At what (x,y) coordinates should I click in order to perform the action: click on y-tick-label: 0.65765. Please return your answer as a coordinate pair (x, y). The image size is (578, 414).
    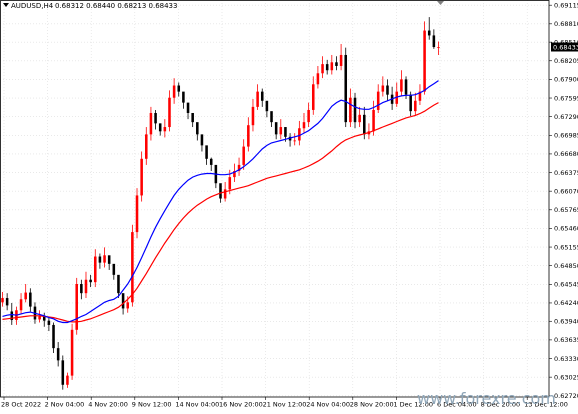
    Looking at the image, I should click on (566, 210).